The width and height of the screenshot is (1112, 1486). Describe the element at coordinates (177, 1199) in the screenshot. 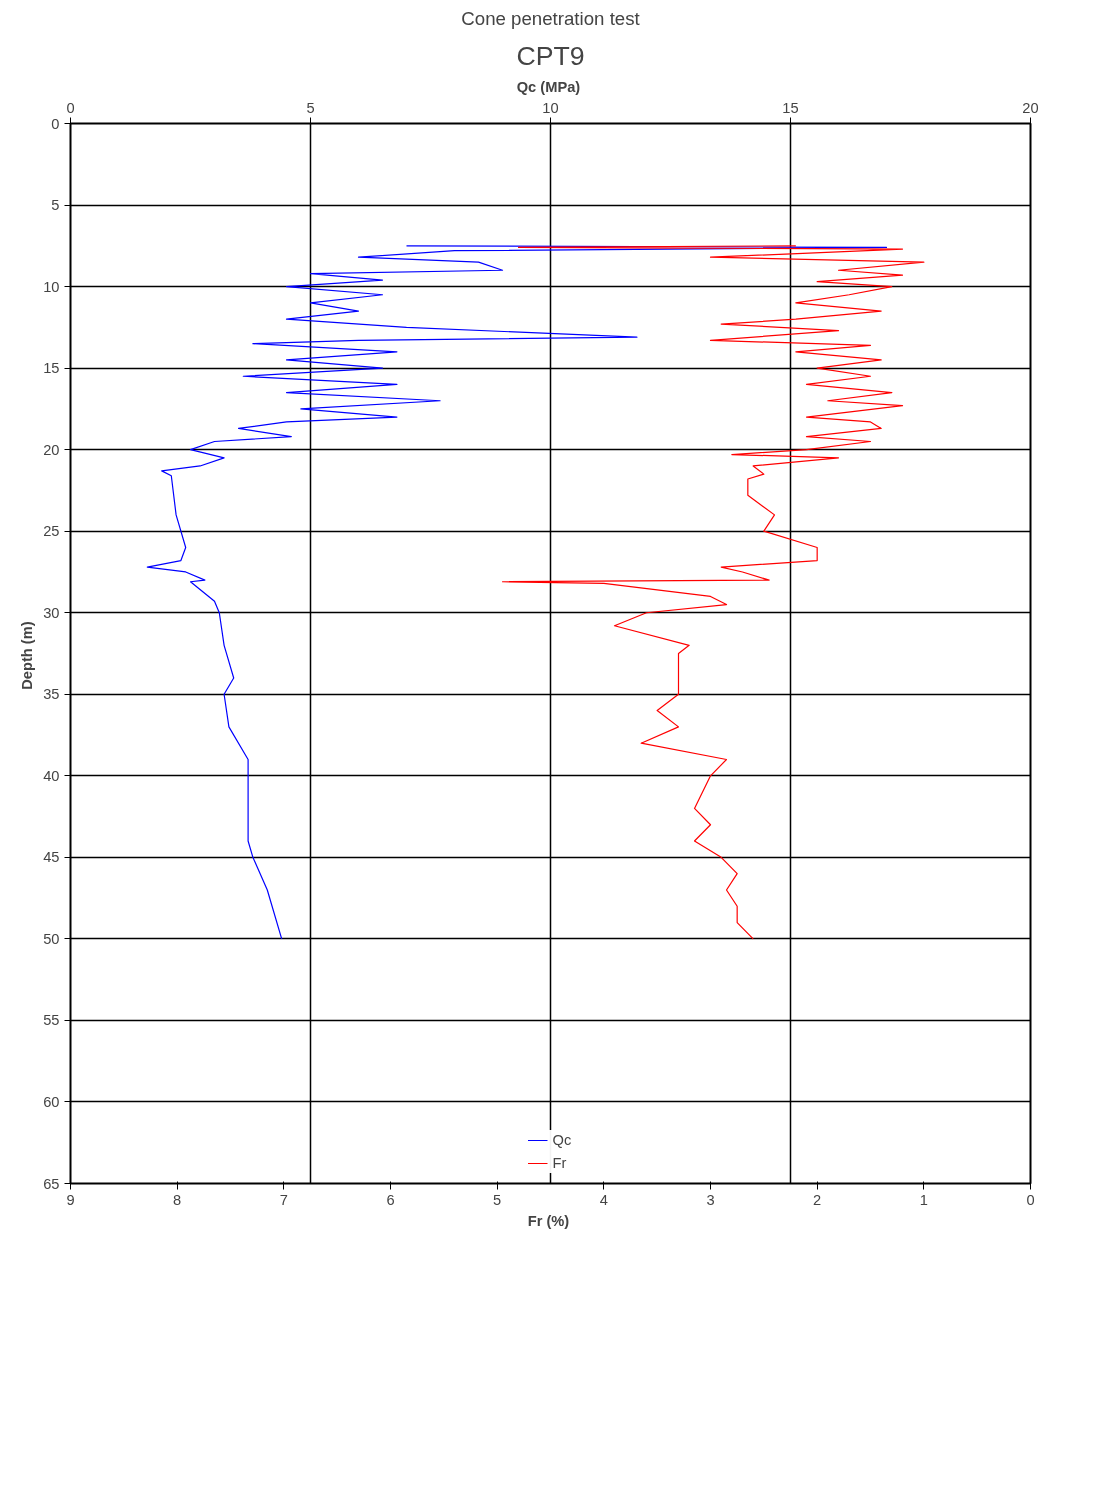

I see `x-tick-label: 8` at that location.